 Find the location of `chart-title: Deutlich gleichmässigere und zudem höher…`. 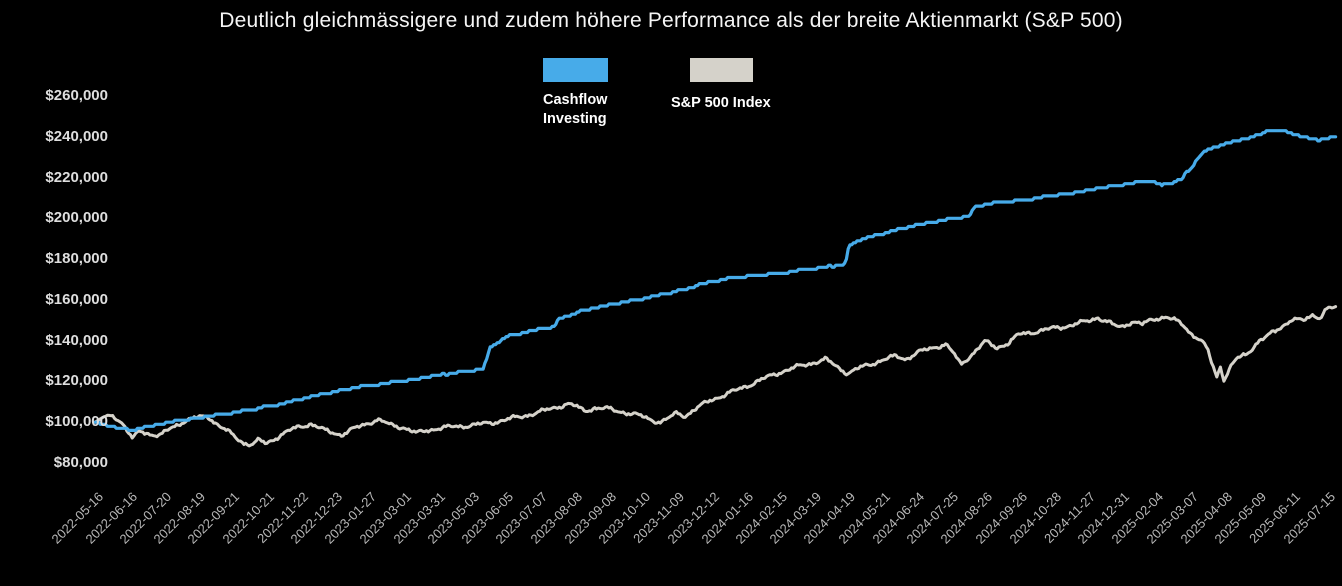

chart-title: Deutlich gleichmässigere und zudem höher… is located at coordinates (671, 20).